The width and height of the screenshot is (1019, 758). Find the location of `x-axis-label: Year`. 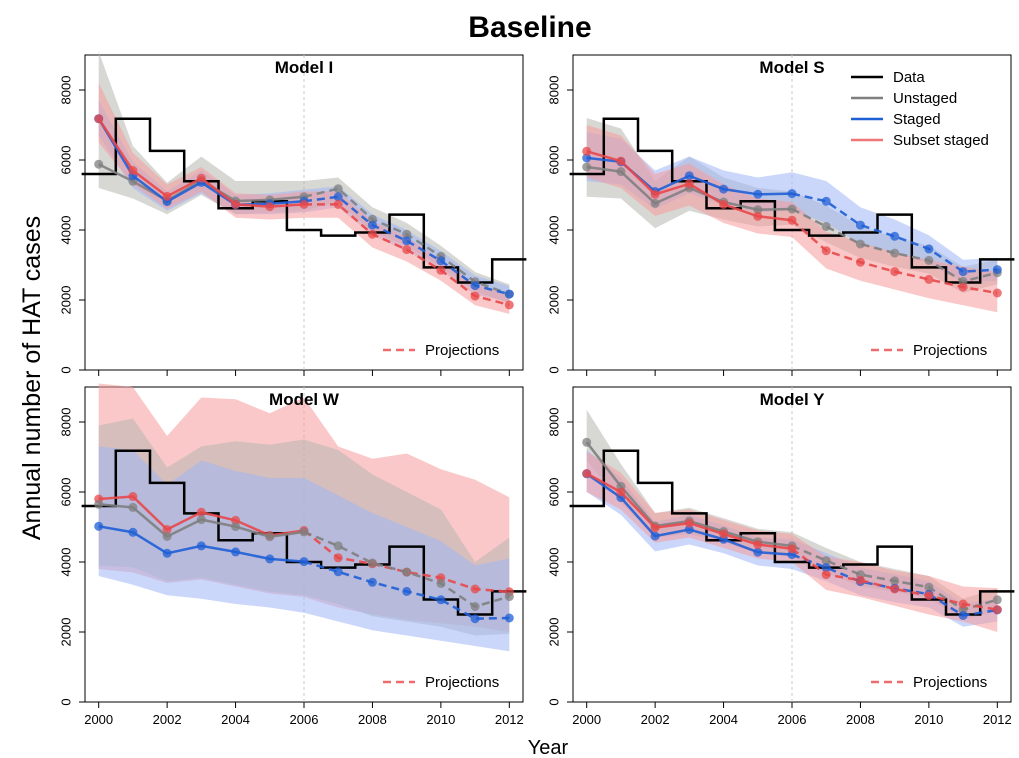

x-axis-label: Year is located at coordinates (548, 747).